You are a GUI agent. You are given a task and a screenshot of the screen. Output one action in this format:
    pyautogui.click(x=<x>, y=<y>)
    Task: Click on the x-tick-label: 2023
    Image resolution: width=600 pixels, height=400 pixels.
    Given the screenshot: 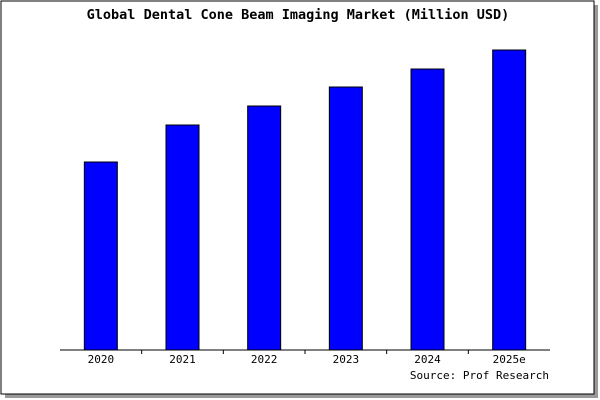 What is the action you would take?
    pyautogui.click(x=346, y=359)
    